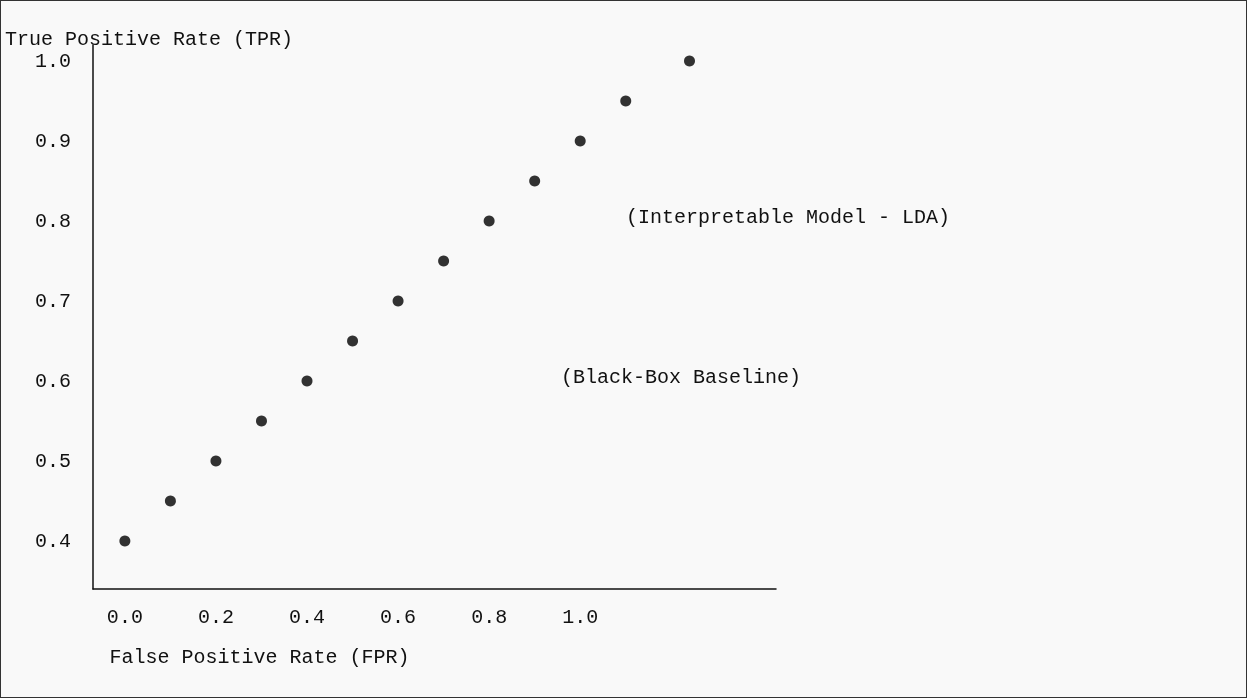  Describe the element at coordinates (398, 617) in the screenshot. I see `x-tick-label: 0.6` at that location.